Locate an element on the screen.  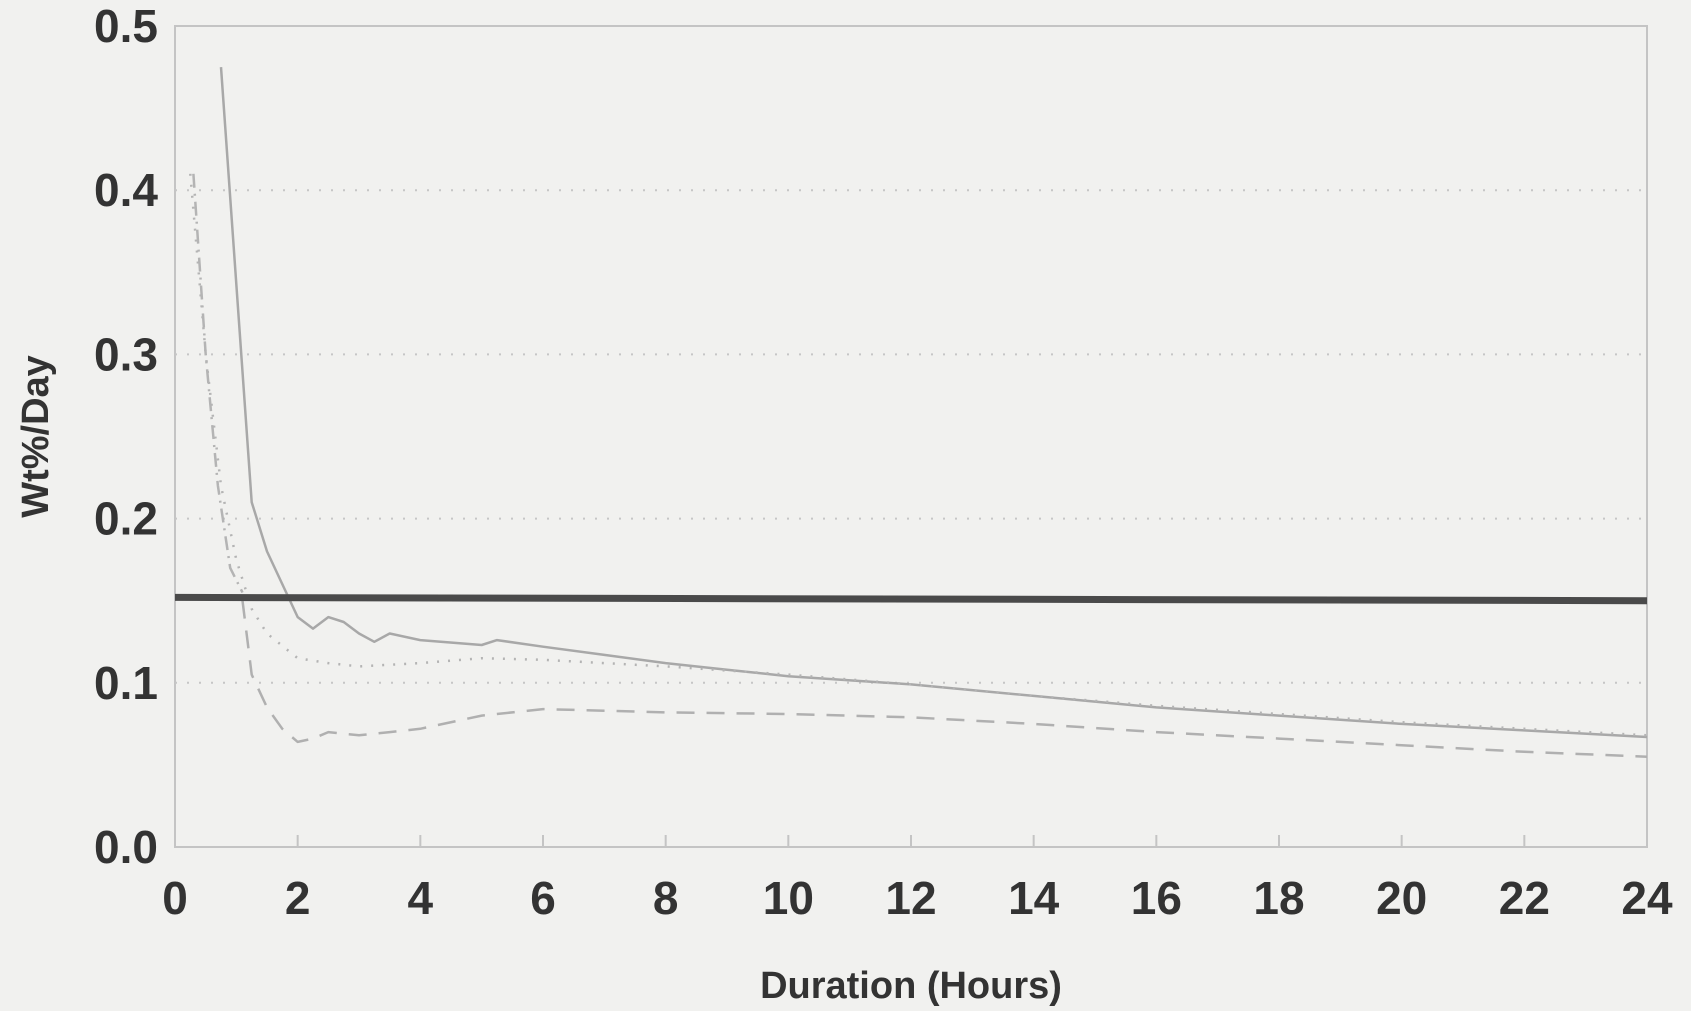
y-axis-title: Wt%/Day is located at coordinates (36, 436).